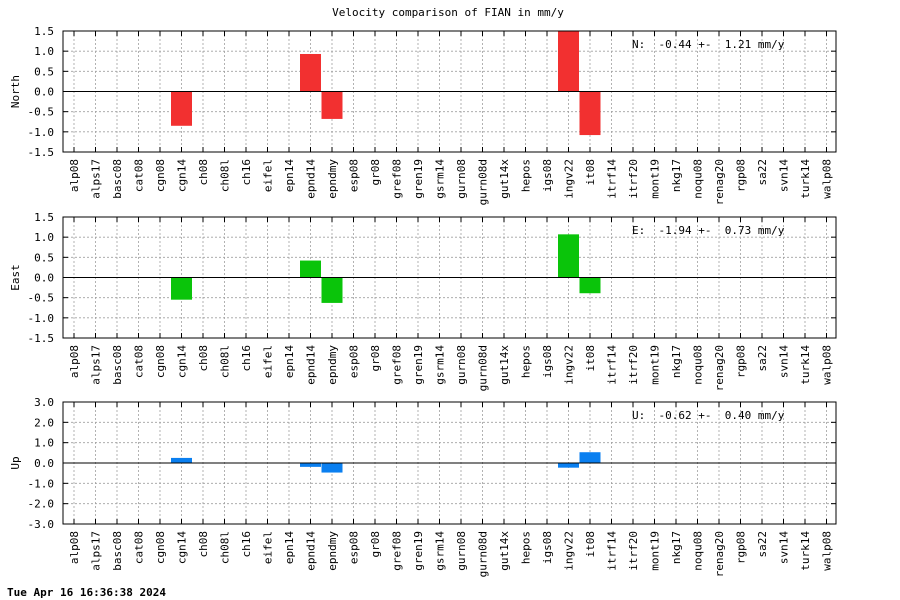 This screenshot has height=600, width=900. Describe the element at coordinates (375, 544) in the screenshot. I see `x-tick-label-gr08: gr08` at that location.